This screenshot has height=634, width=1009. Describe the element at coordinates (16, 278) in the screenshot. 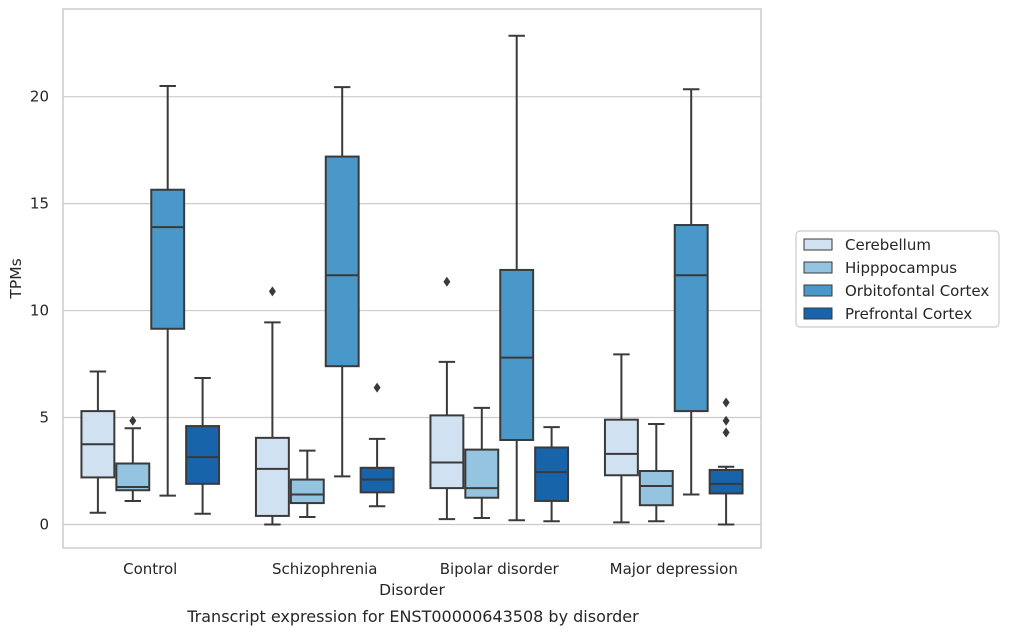

I see `y-axis-label: TPMs` at that location.